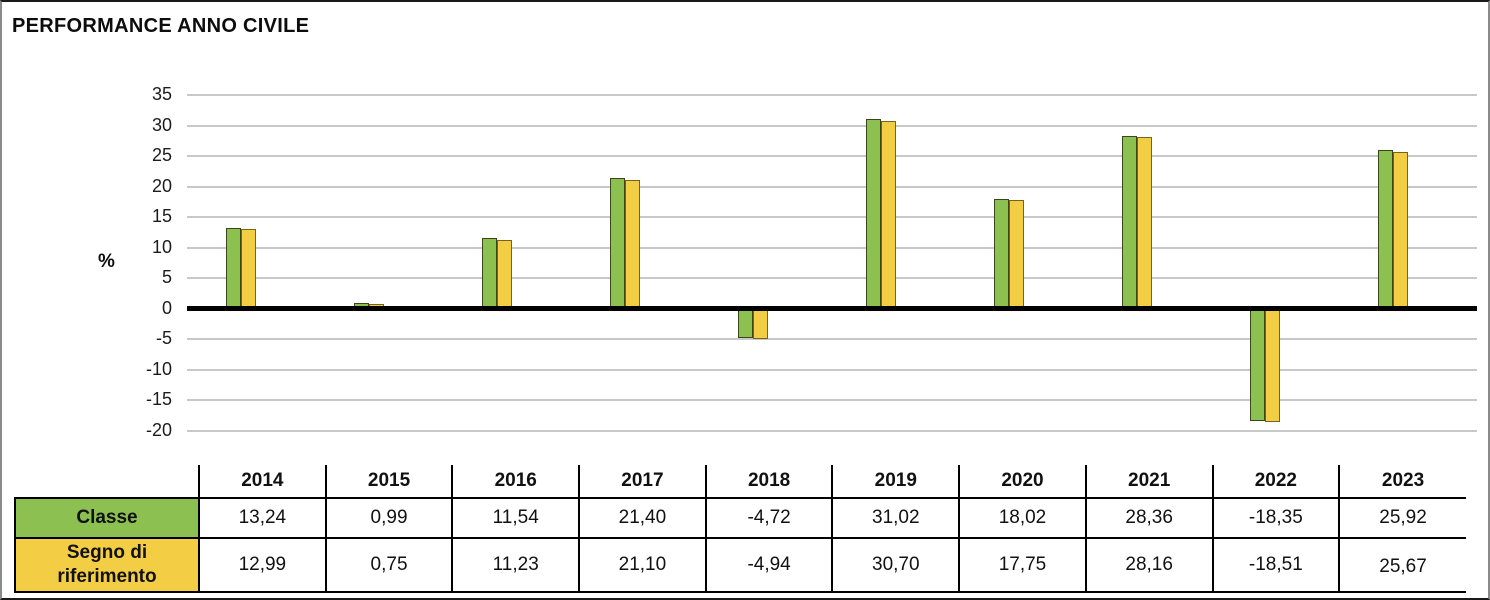 This screenshot has height=600, width=1490. I want to click on bar-segno-di-riferimento-2023, so click(1400, 230).